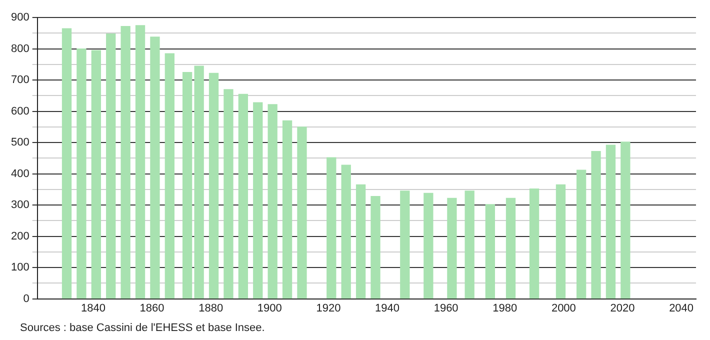  What do you see at coordinates (328, 308) in the screenshot?
I see `x-tick-label: 1920` at bounding box center [328, 308].